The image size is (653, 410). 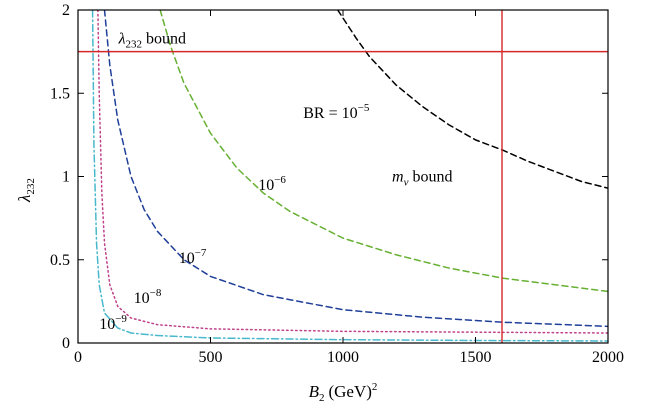 I want to click on curve-label-0: BR = 10−5, so click(x=336, y=112).